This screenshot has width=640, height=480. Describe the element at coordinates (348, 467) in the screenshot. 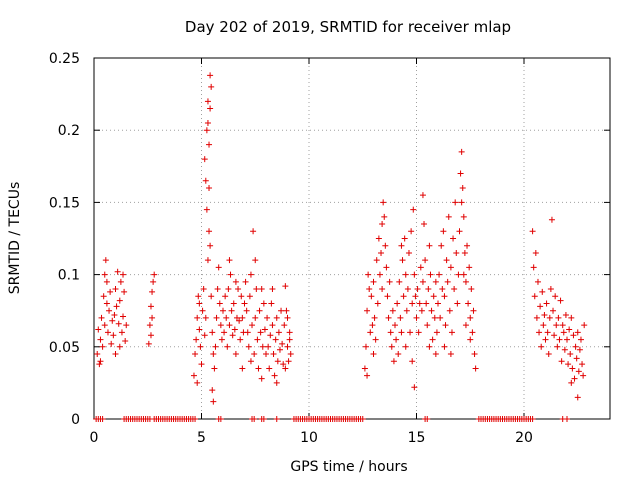

I see `x-axis-label: GPS time / hours` at that location.